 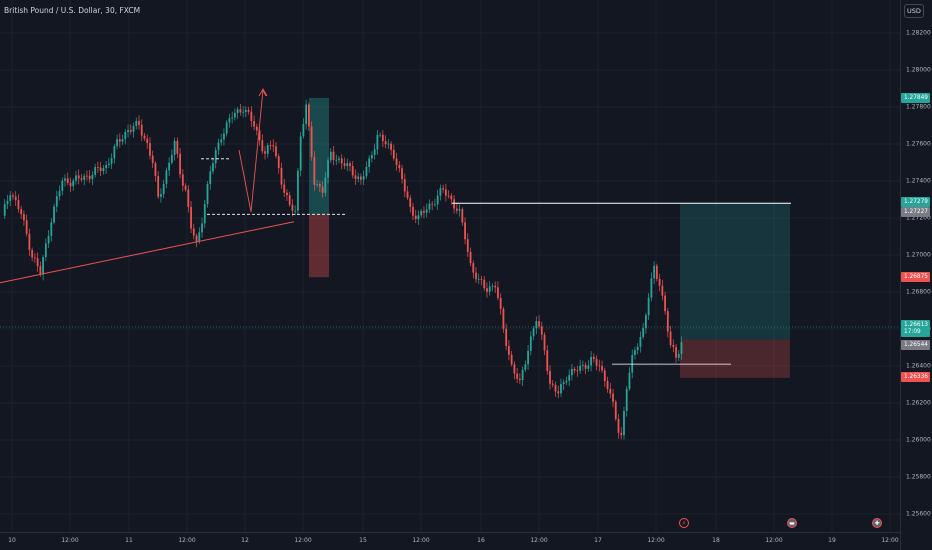 What do you see at coordinates (877, 523) in the screenshot?
I see `uk-flag-event-icon: ✚` at bounding box center [877, 523].